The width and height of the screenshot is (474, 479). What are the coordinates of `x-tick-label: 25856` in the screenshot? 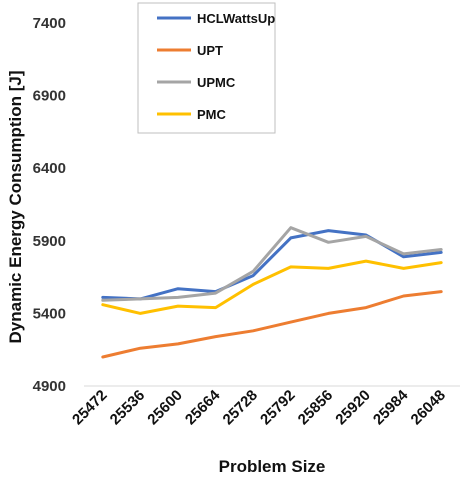 It's located at (316, 408).